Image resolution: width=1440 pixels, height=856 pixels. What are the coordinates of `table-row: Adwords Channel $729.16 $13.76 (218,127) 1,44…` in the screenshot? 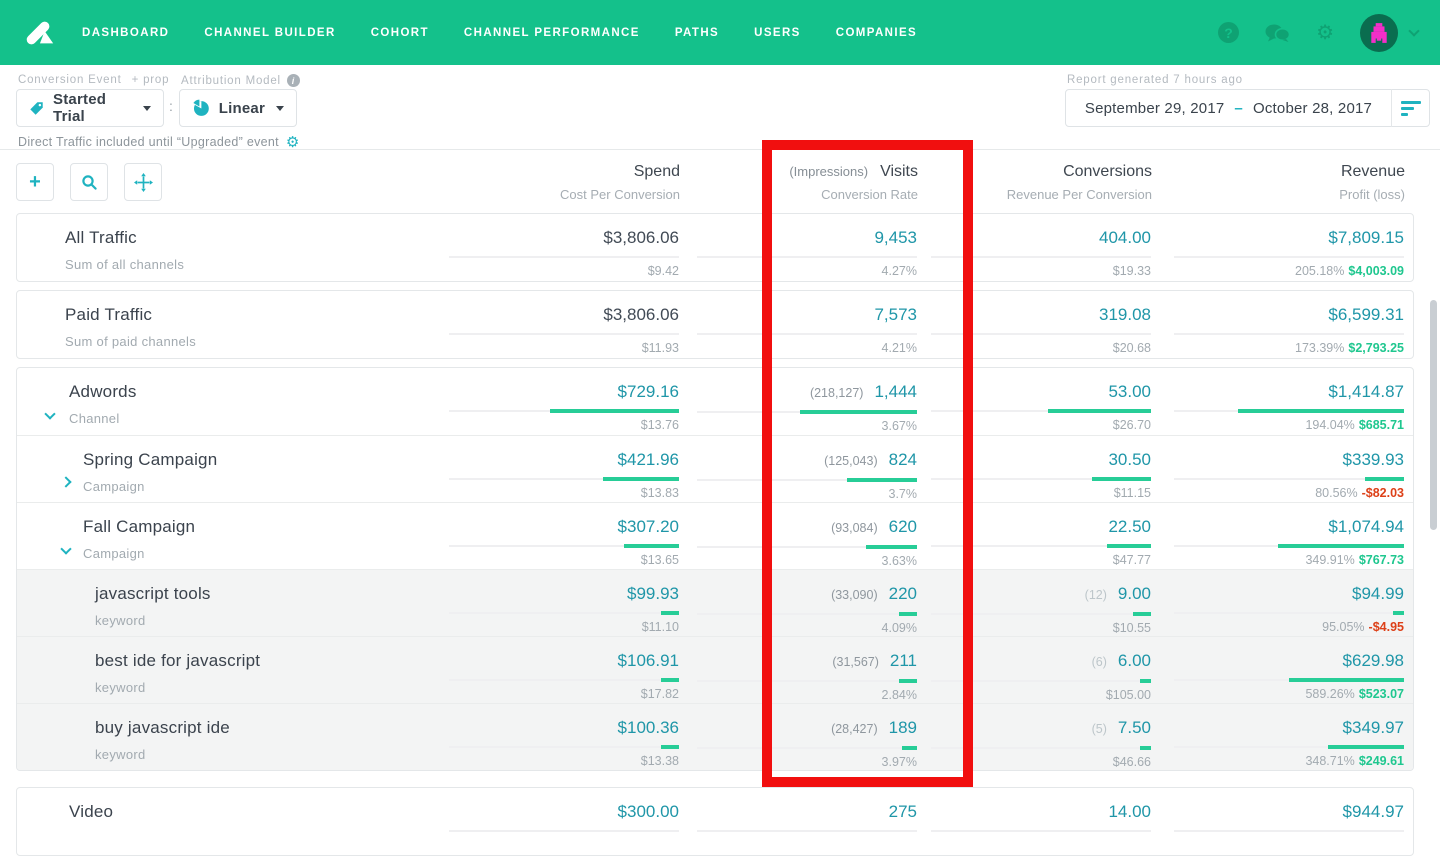 It's located at (715, 401).